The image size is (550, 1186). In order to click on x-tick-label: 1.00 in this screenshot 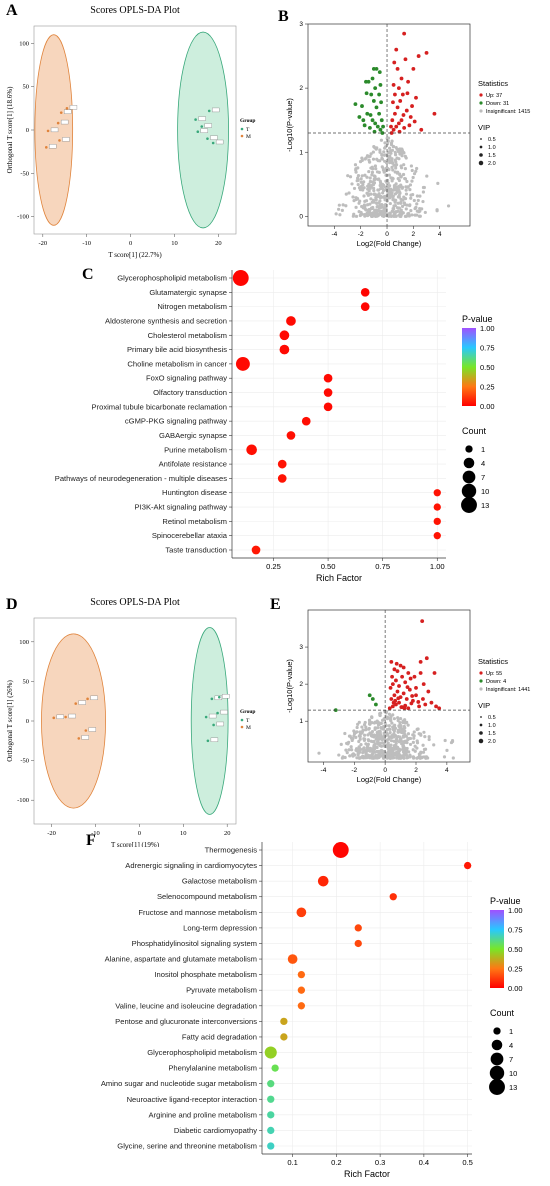, I will do `click(437, 566)`.